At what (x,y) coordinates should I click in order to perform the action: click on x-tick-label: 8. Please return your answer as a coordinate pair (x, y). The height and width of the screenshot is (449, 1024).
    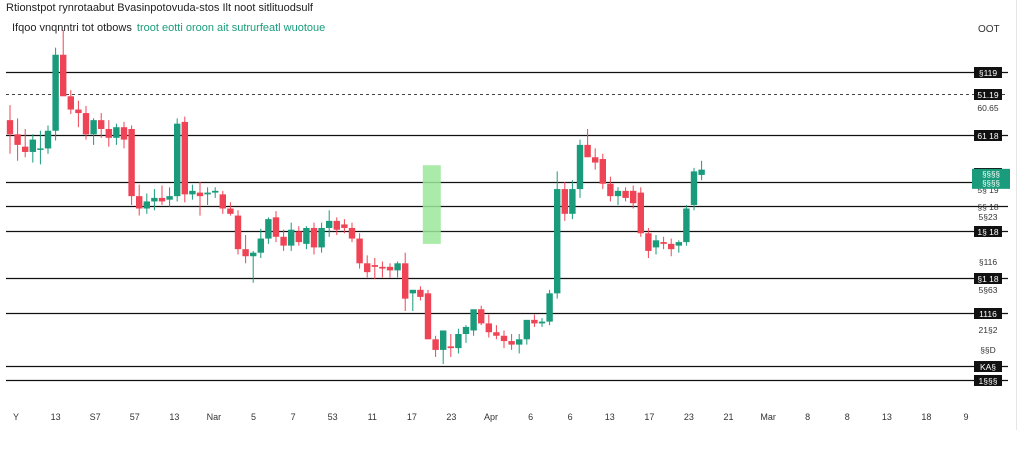
    Looking at the image, I should click on (847, 417).